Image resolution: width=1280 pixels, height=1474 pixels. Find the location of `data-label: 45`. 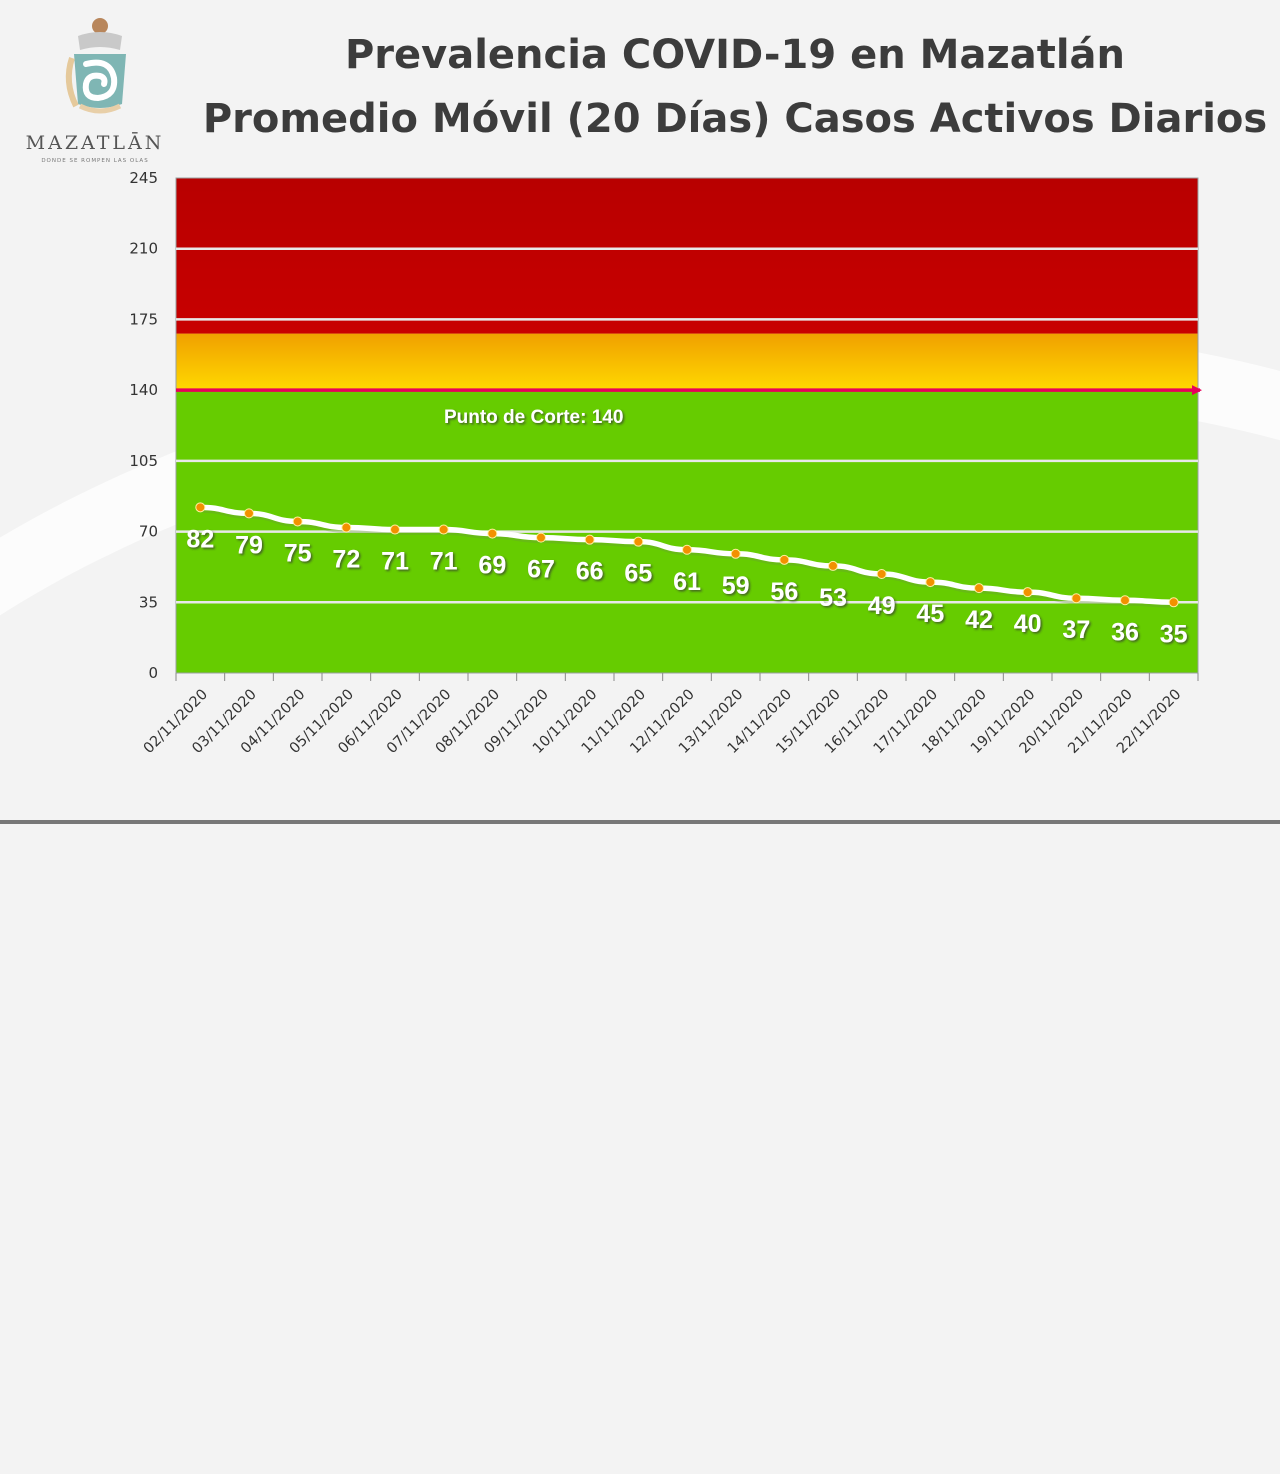

data-label: 45 is located at coordinates (930, 614).